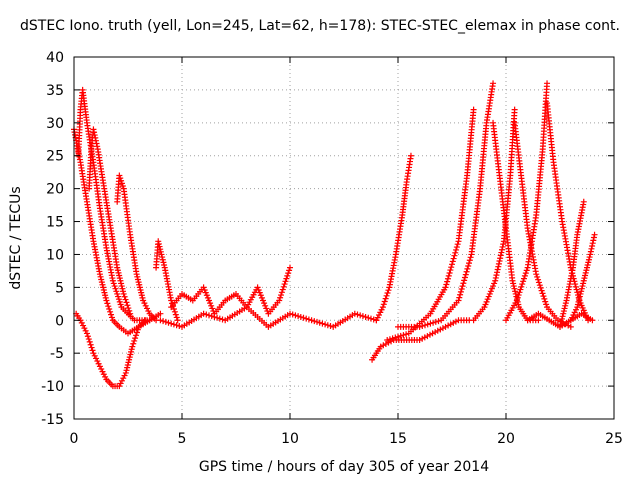  What do you see at coordinates (344, 467) in the screenshot?
I see `x-axis-label: GPS time / hours of day 305 of year 2014` at bounding box center [344, 467].